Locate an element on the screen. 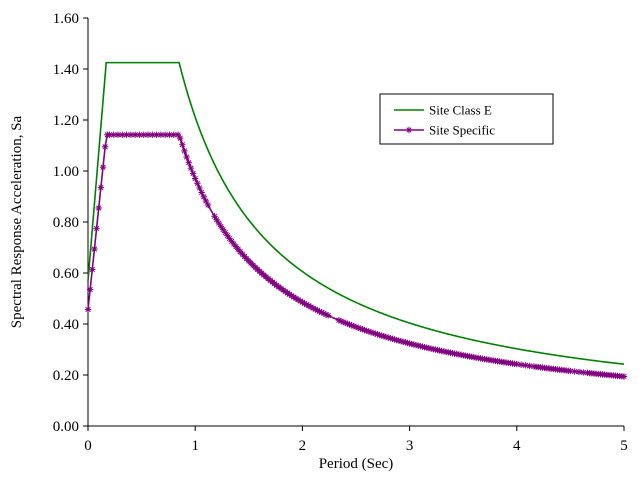  y-ticks: 0.00 0.20 0.40 0.60 0.80 1.00 1.20 1.40 1.60 is located at coordinates (70, 223).